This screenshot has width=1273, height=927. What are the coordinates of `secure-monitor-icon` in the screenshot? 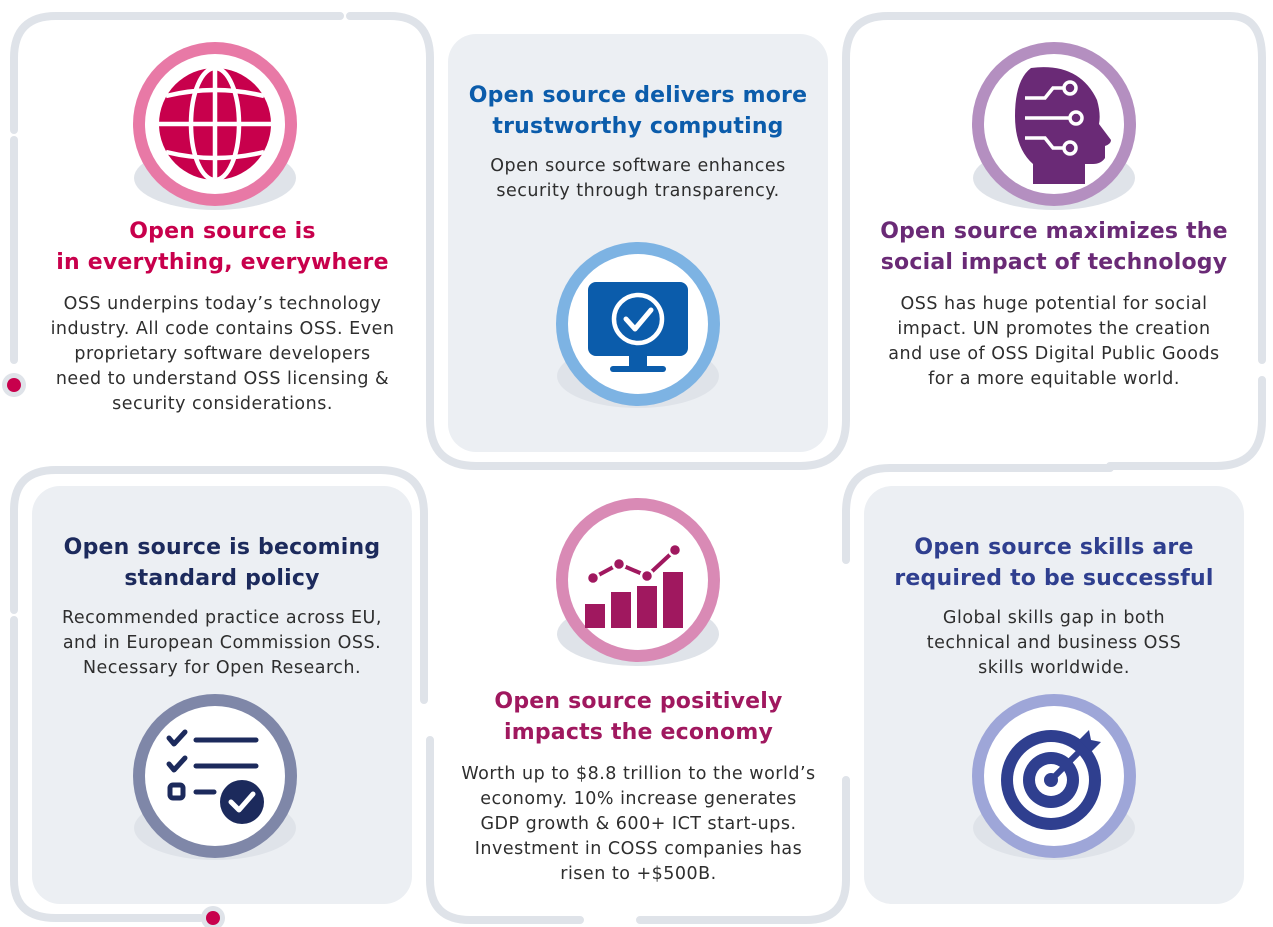 It's located at (638, 332).